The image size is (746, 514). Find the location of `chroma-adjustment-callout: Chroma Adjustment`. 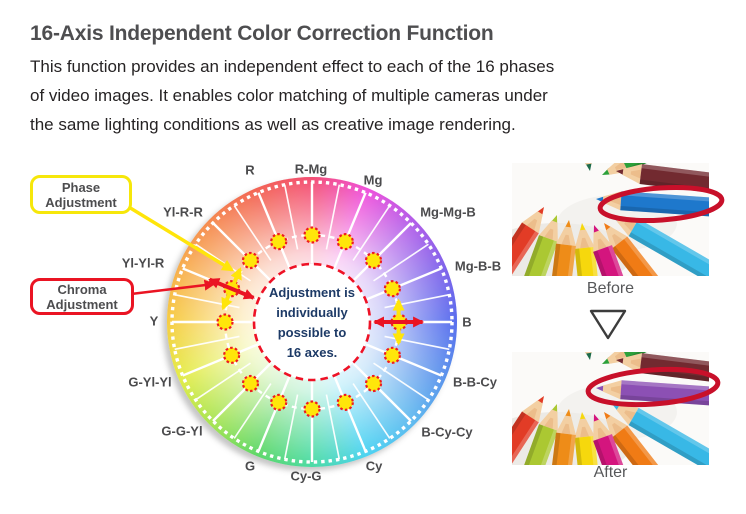

chroma-adjustment-callout: Chroma Adjustment is located at coordinates (82, 296).